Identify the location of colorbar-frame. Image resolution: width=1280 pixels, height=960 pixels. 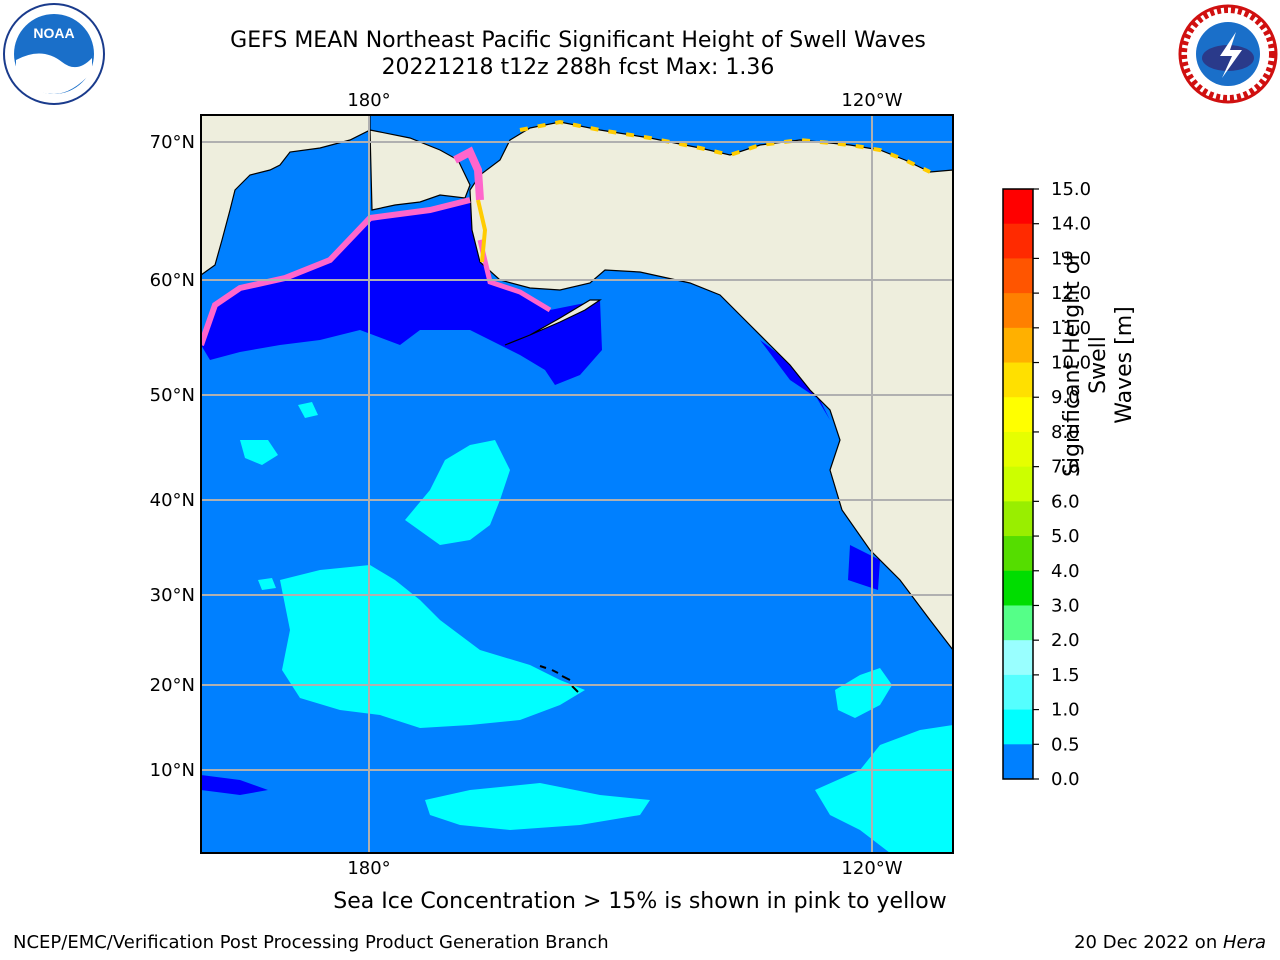
(1018, 484).